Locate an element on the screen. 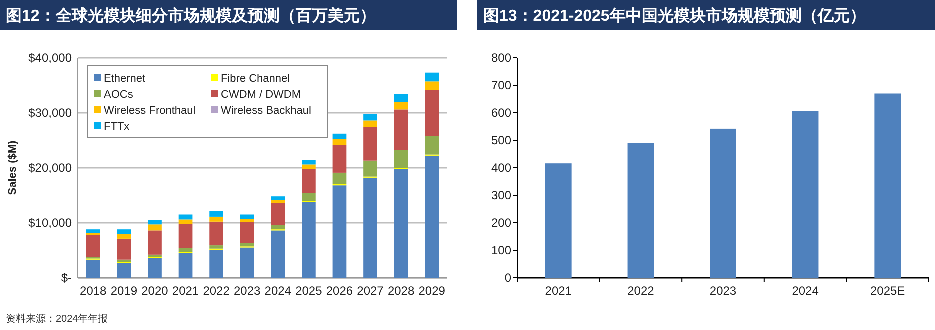  y-tick-label: $40,000 is located at coordinates (50, 58).